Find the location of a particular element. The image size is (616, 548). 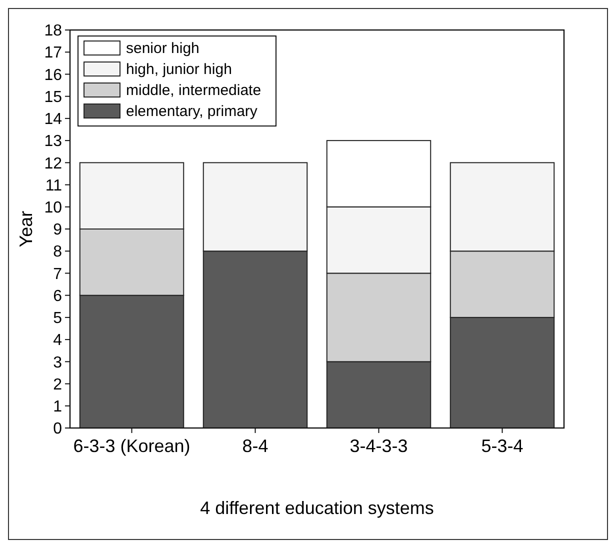

legend-label: middle, intermediate is located at coordinates (194, 90).